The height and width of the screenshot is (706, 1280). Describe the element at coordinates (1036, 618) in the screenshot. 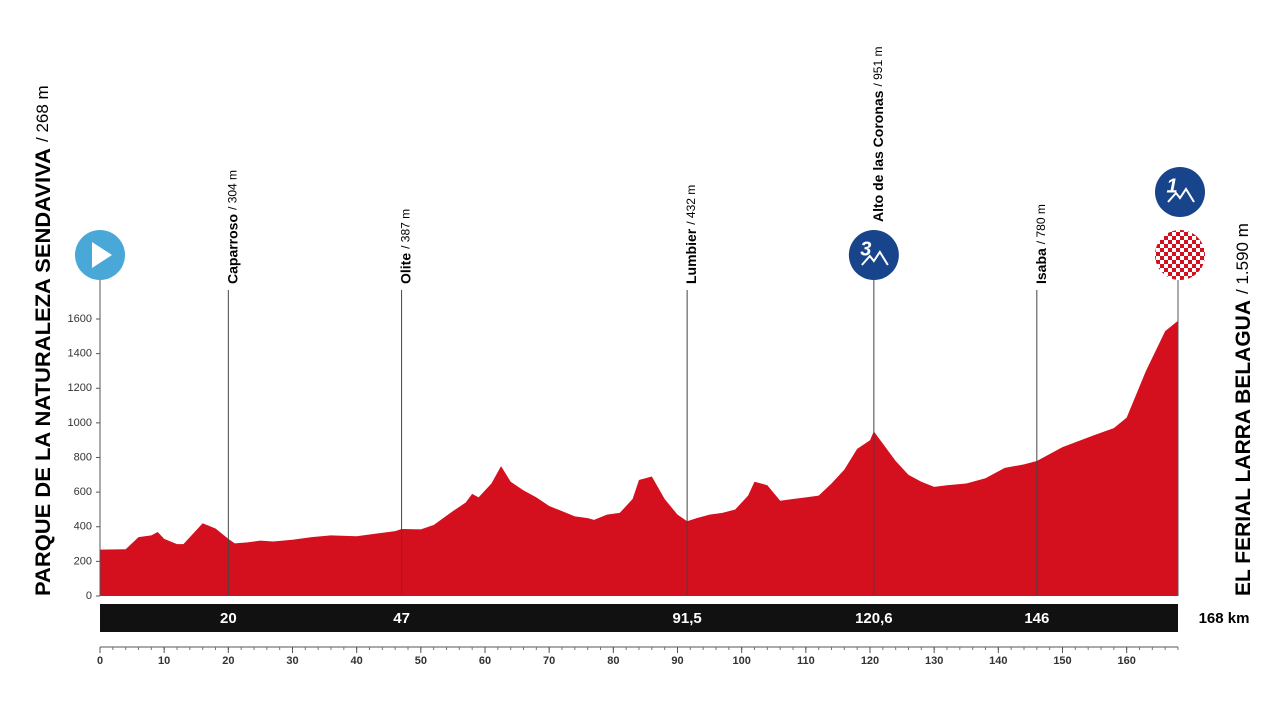

I see `place-km-label: 146` at that location.